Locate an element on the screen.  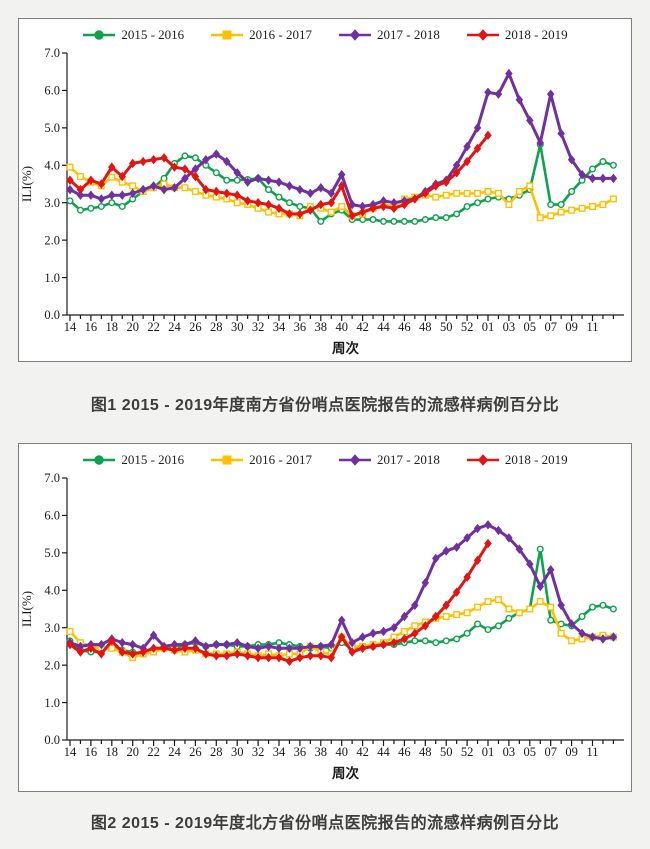
y-tick-label: 6.0 is located at coordinates (52, 516).